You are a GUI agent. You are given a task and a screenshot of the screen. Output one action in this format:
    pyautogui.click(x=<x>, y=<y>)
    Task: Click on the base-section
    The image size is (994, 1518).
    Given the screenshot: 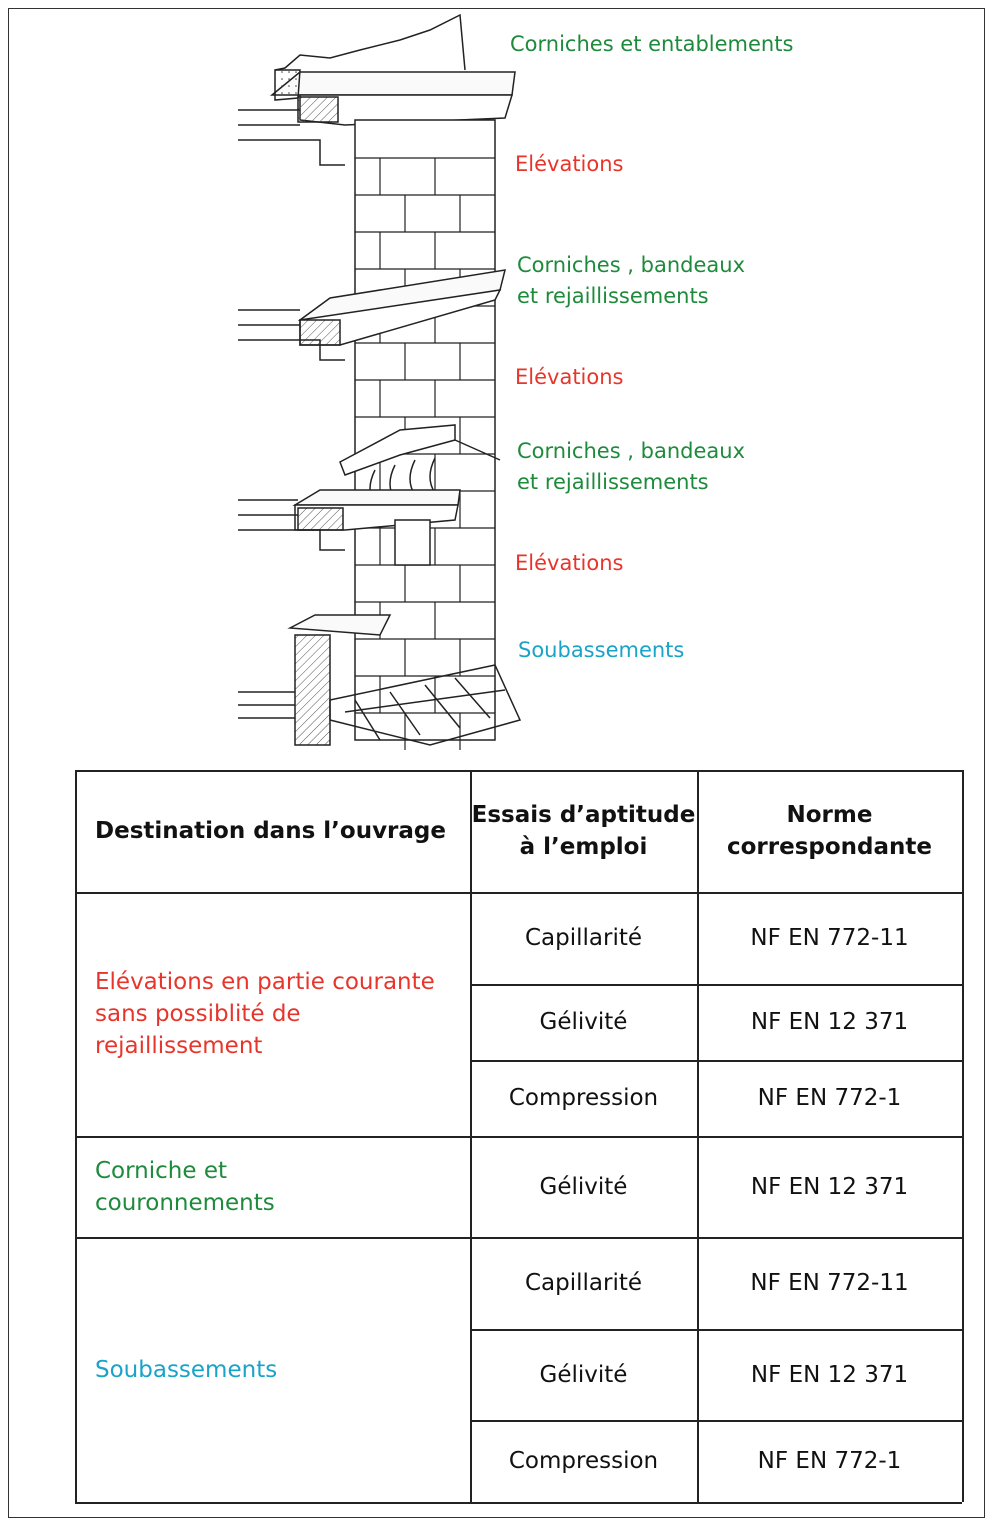 What is the action you would take?
    pyautogui.click(x=312, y=690)
    